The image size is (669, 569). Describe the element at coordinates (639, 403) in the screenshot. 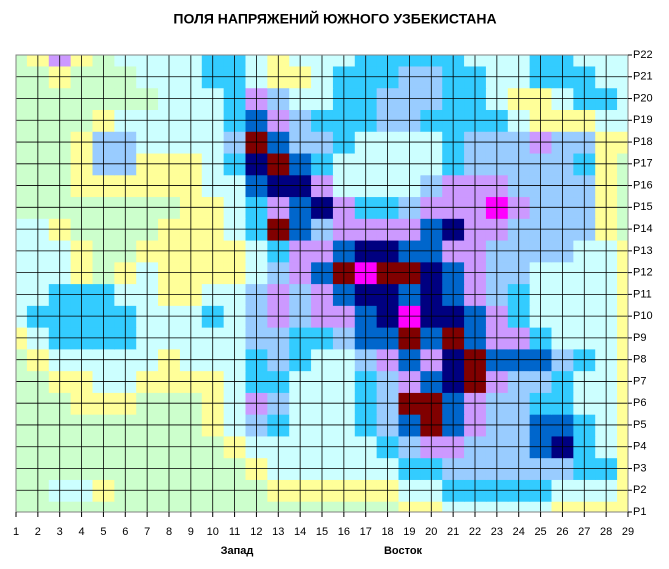

I see `y-tick-label: P6` at that location.